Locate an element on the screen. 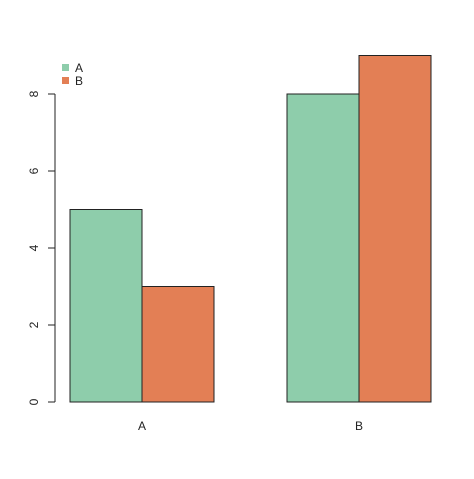 This screenshot has width=474, height=479. y-tick-label: 4 is located at coordinates (34, 247).